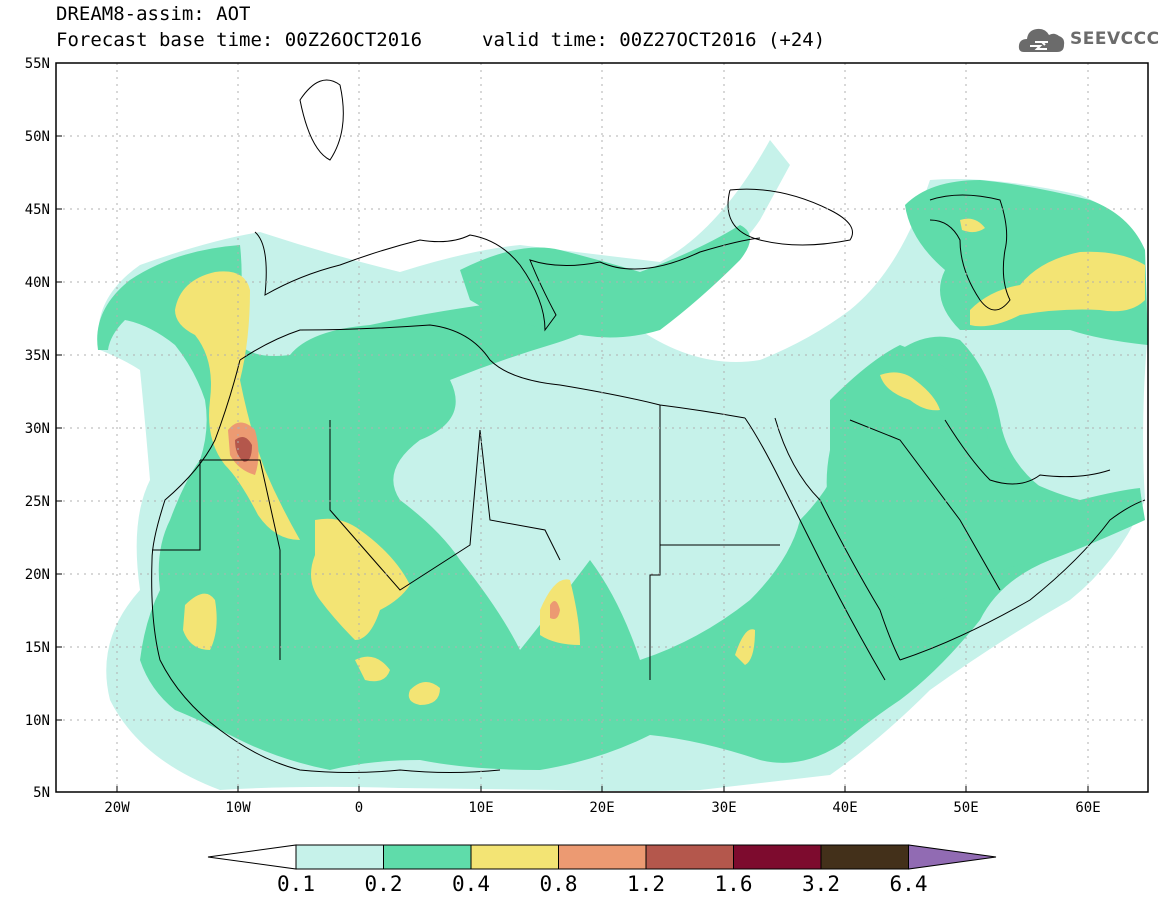 The height and width of the screenshot is (905, 1165). Describe the element at coordinates (965, 808) in the screenshot. I see `lon-label: 50E` at that location.